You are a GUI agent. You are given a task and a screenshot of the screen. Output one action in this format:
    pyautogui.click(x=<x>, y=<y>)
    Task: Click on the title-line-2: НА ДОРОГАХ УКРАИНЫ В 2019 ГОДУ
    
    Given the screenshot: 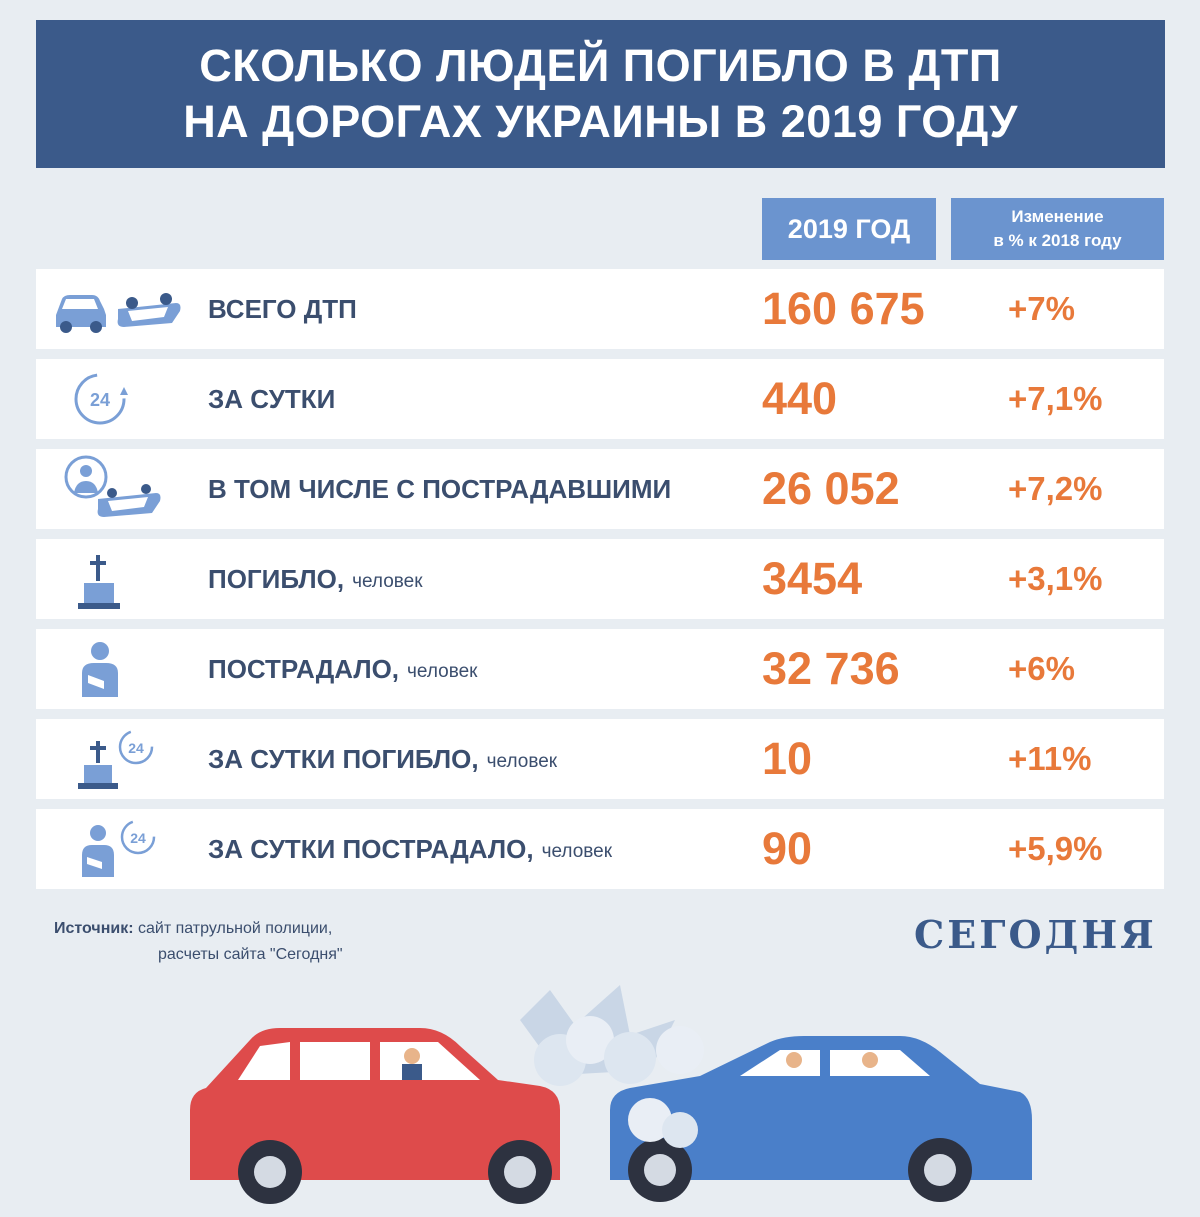 What is the action you would take?
    pyautogui.click(x=600, y=121)
    